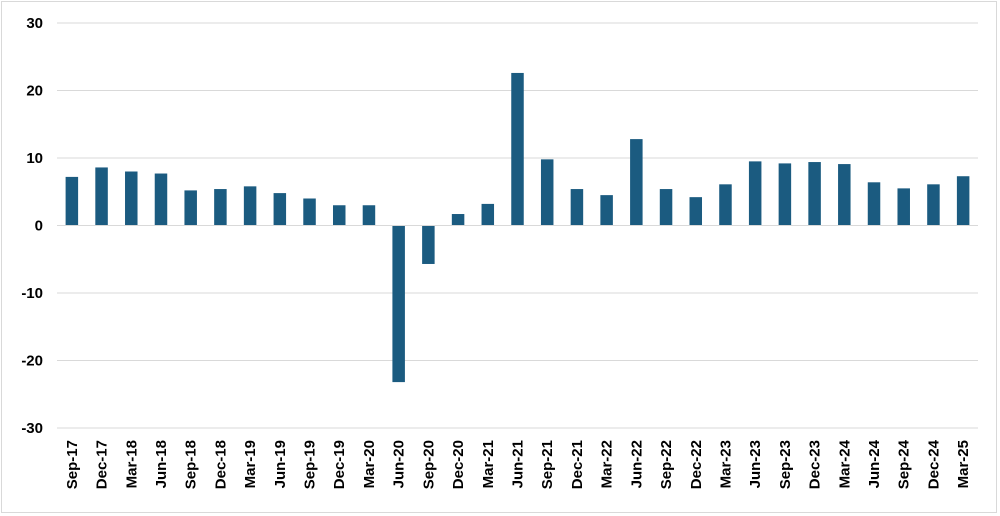 The width and height of the screenshot is (1000, 516). I want to click on x-tick-label: Jun-19, so click(280, 464).